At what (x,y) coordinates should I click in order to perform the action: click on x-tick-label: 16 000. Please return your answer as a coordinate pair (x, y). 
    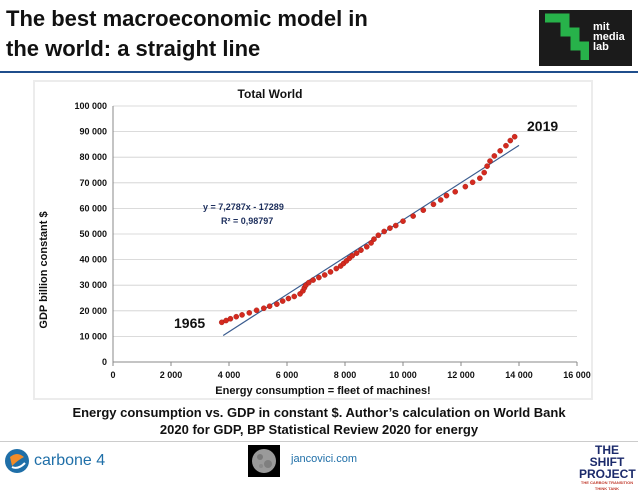
    Looking at the image, I should click on (577, 375).